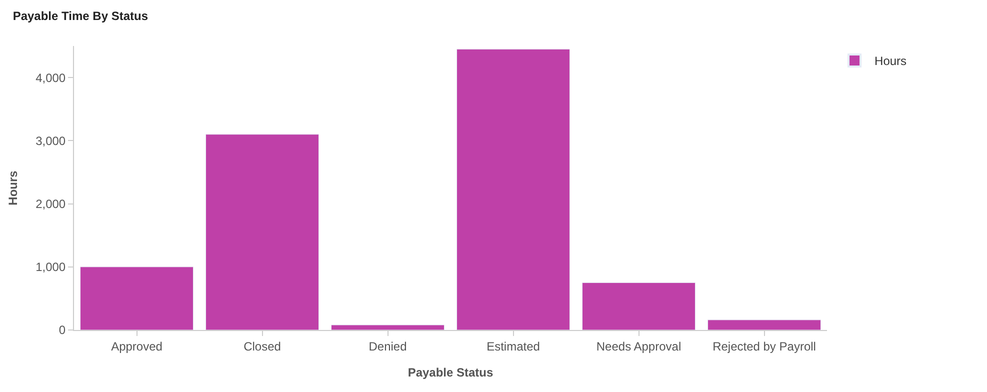 The image size is (987, 392). What do you see at coordinates (764, 346) in the screenshot?
I see `x-tick-label: Rejected by Payroll` at bounding box center [764, 346].